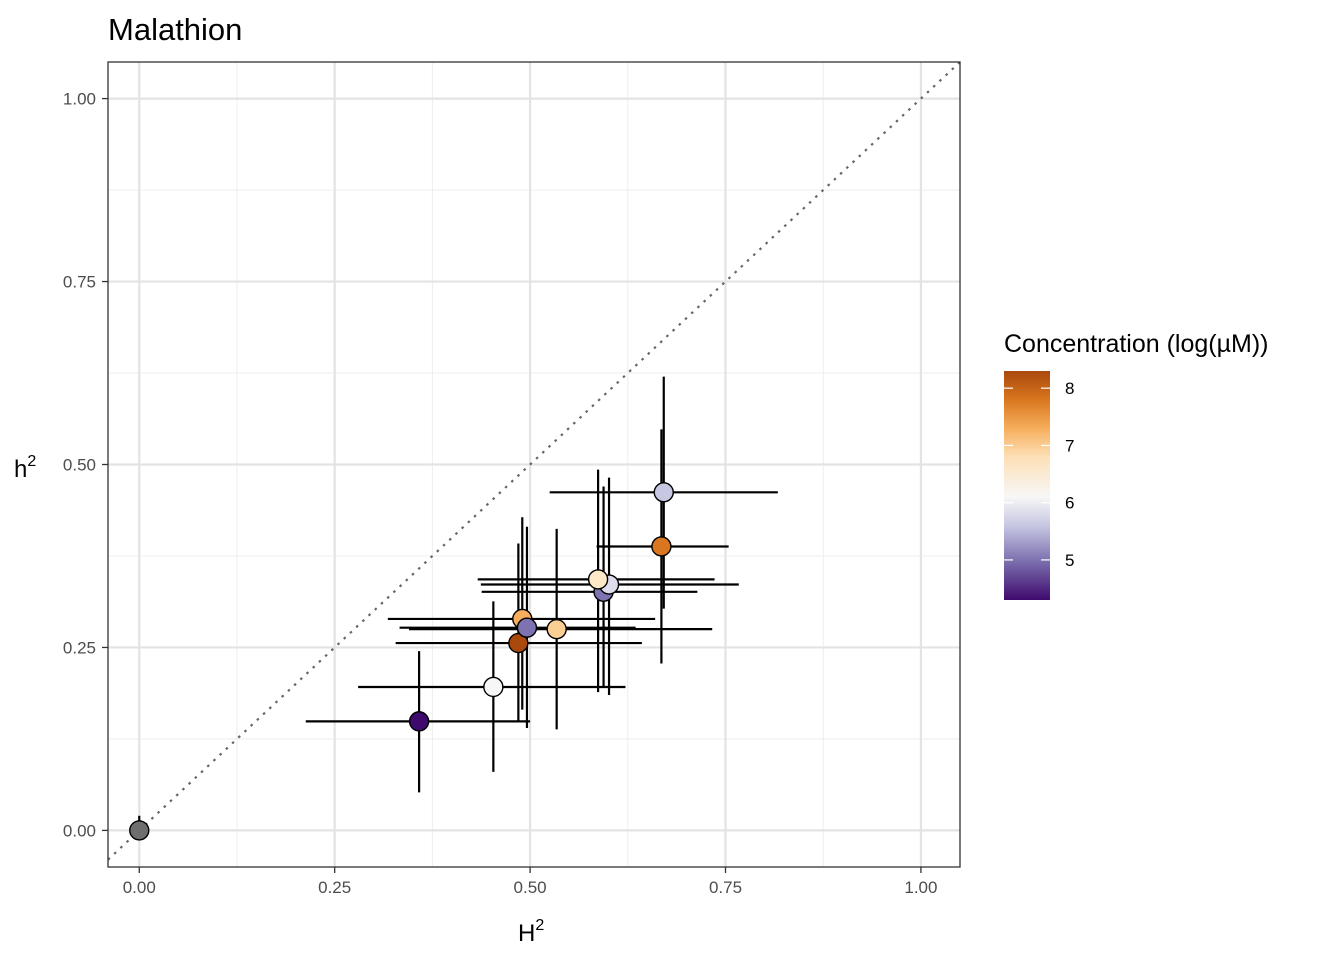  I want to click on x-tick-label: 0.50, so click(530, 887).